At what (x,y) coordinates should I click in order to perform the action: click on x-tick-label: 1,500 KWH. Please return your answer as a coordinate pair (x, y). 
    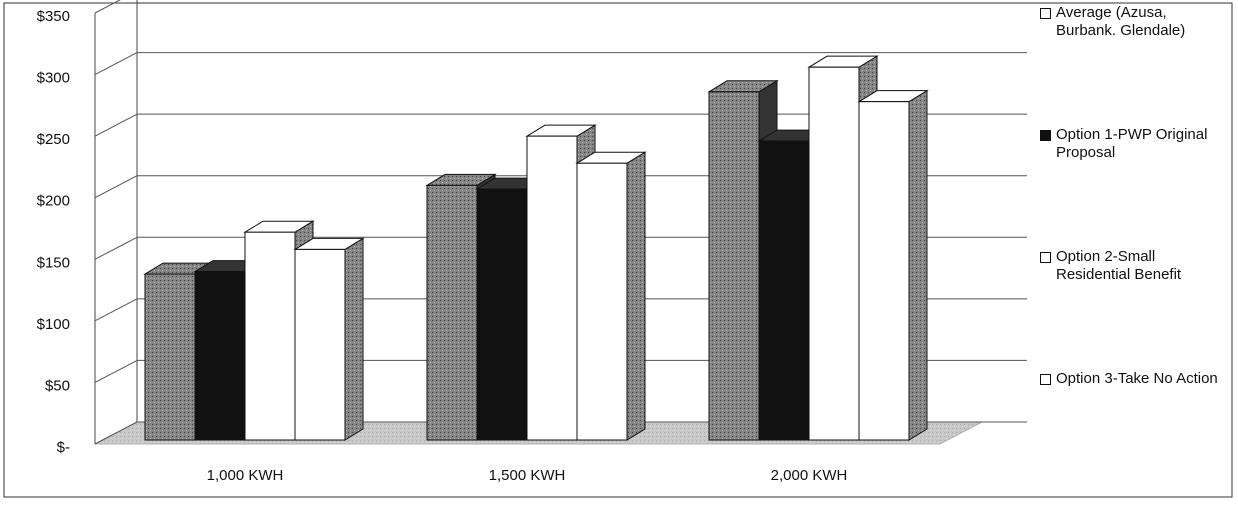
    Looking at the image, I should click on (527, 475).